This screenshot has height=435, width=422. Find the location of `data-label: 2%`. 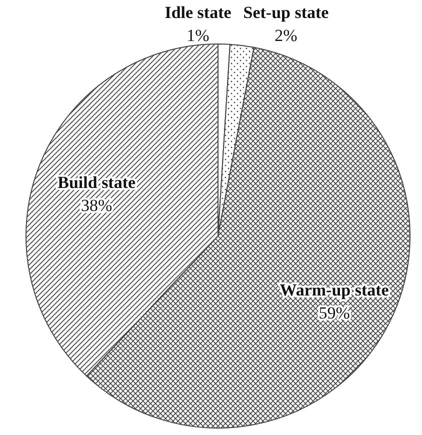

data-label: 2% is located at coordinates (286, 35).